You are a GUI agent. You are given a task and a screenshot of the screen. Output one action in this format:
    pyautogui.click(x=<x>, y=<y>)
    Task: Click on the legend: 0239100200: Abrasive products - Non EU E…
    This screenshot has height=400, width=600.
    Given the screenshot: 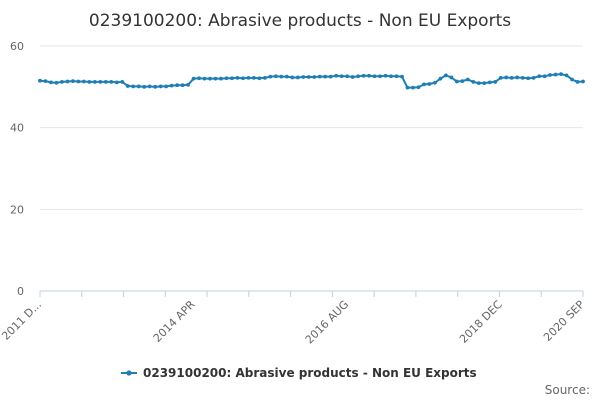 What is the action you would take?
    pyautogui.click(x=299, y=373)
    